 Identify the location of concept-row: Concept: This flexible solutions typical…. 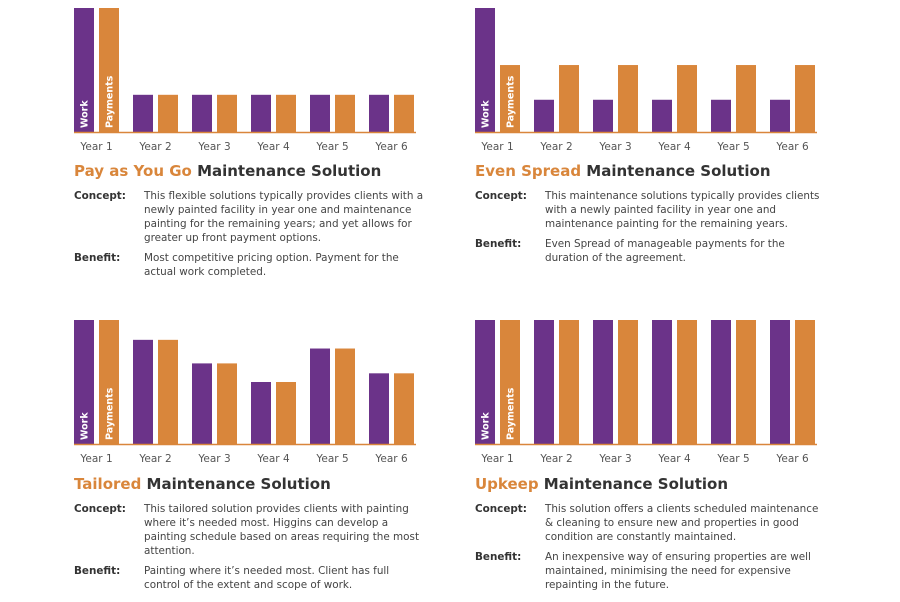
(249, 217).